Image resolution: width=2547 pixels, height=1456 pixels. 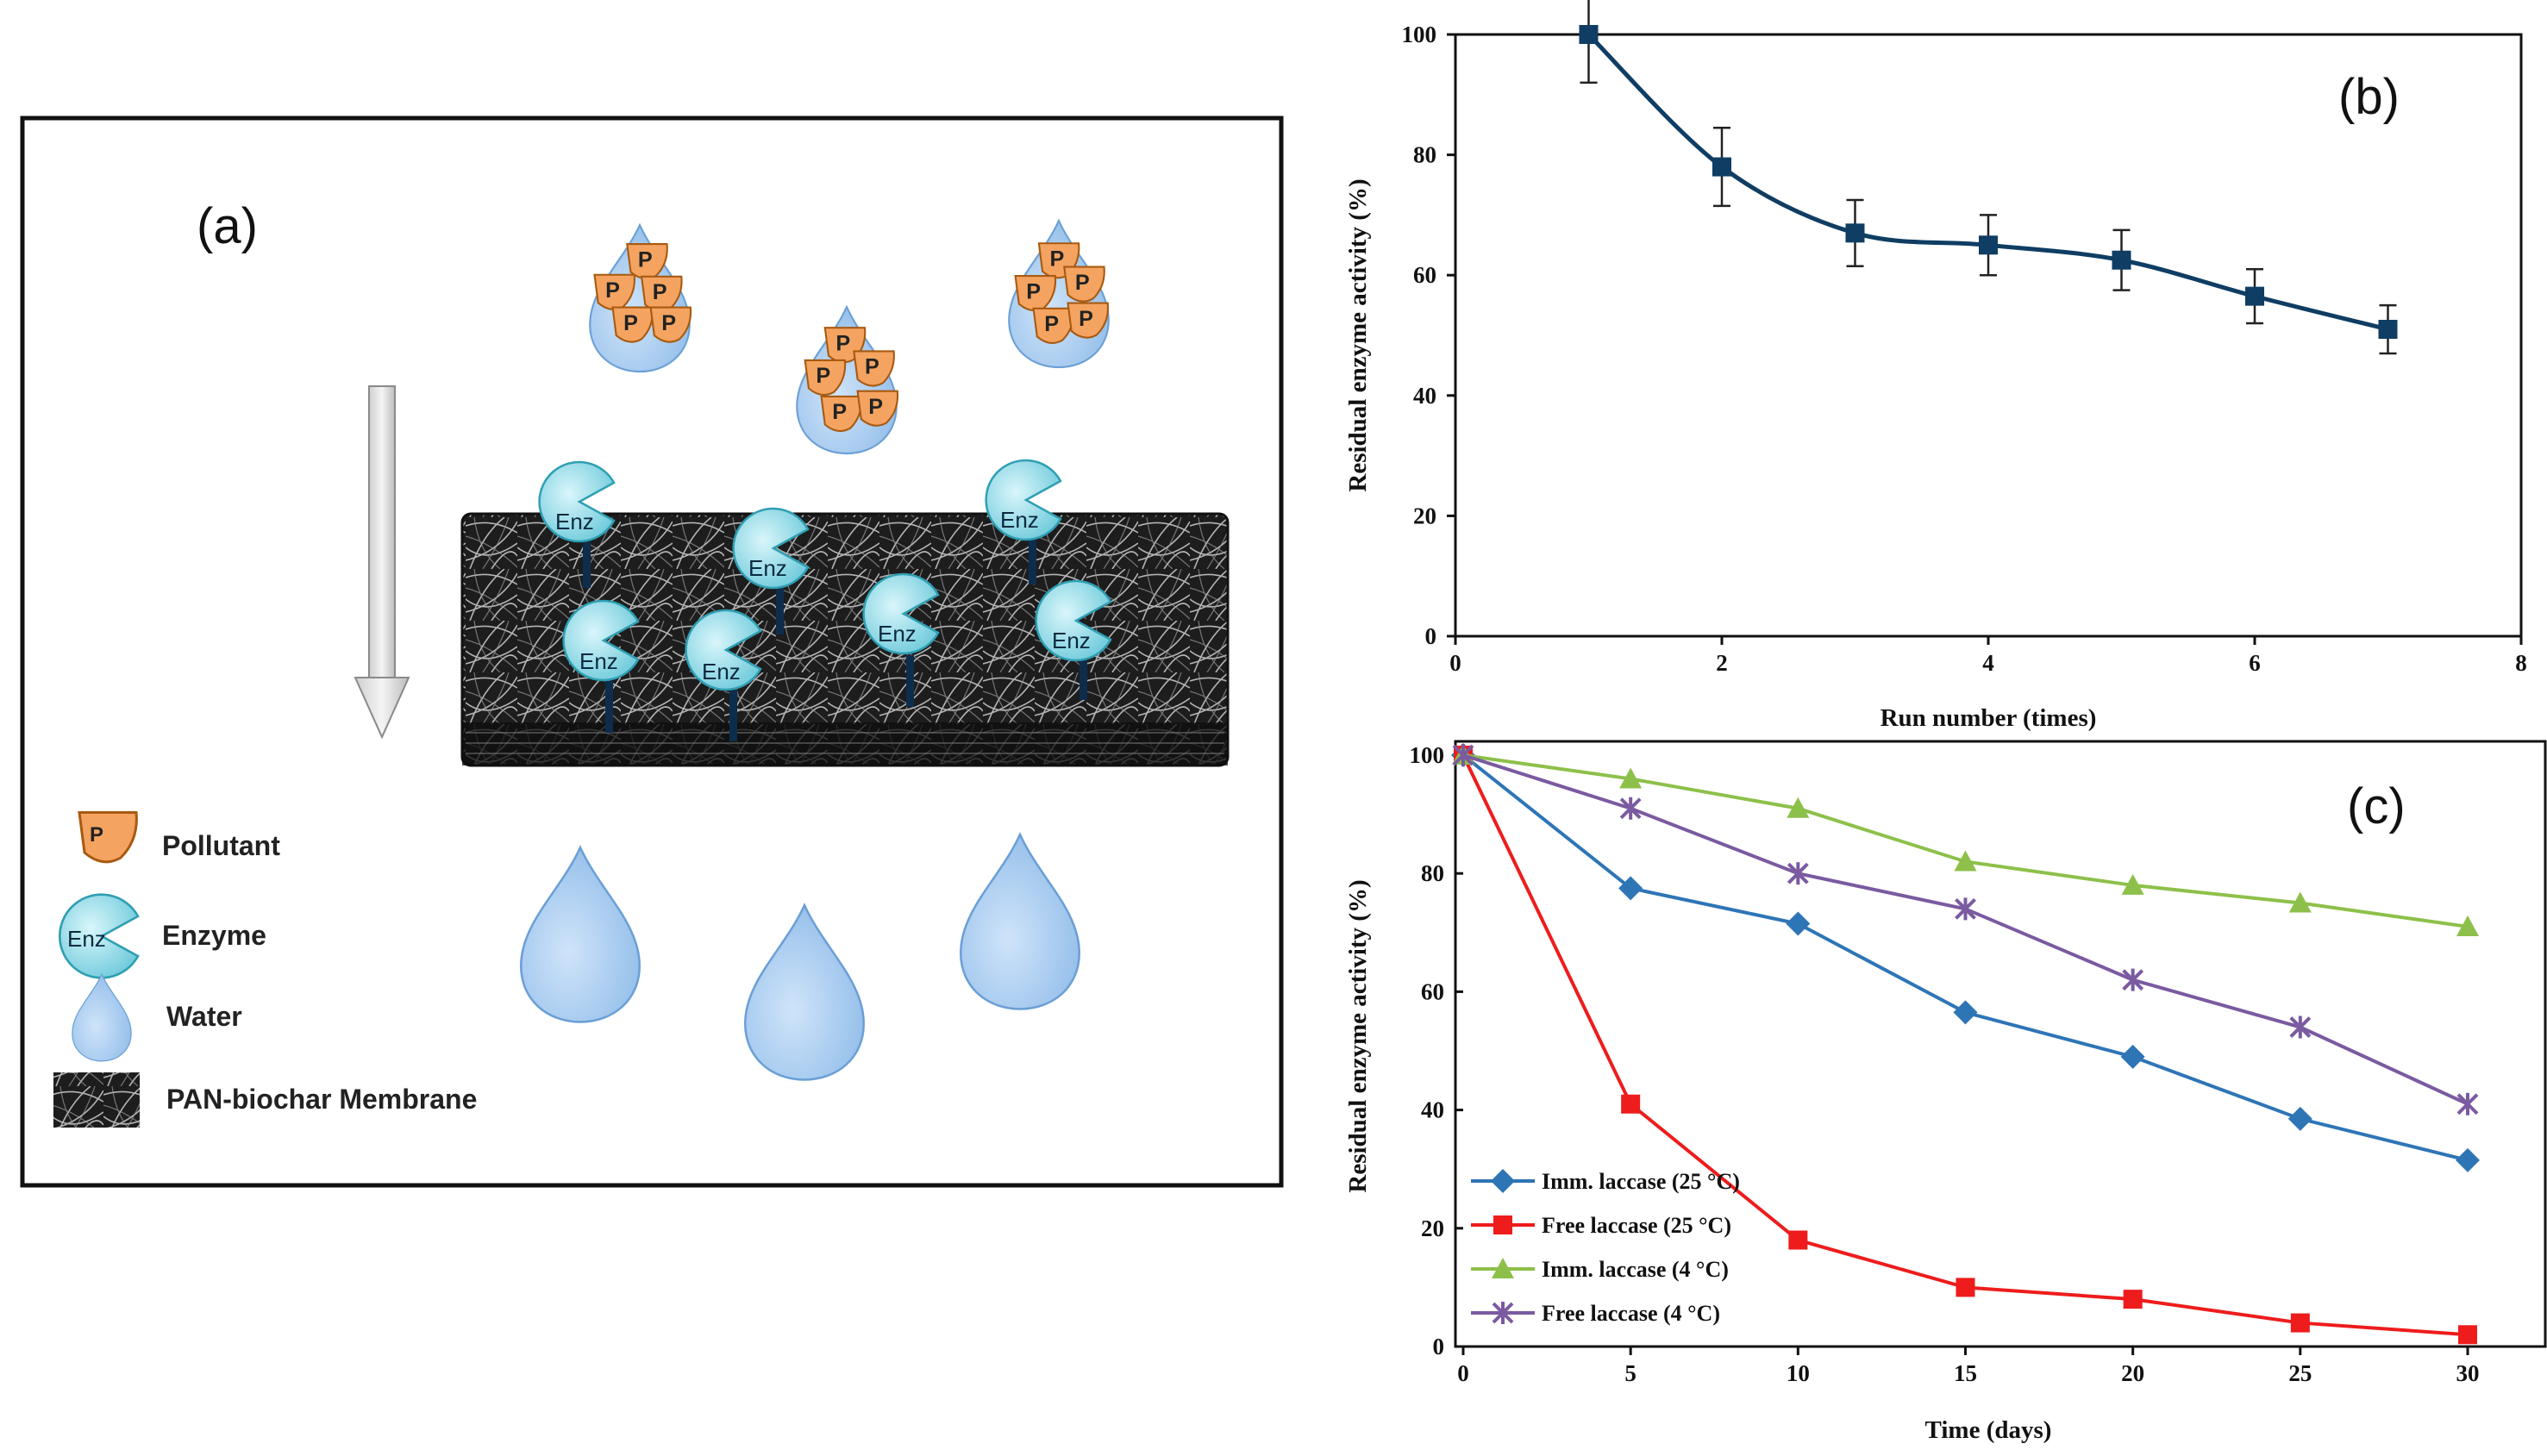 What do you see at coordinates (1989, 178) in the screenshot?
I see `chart-b-marks` at bounding box center [1989, 178].